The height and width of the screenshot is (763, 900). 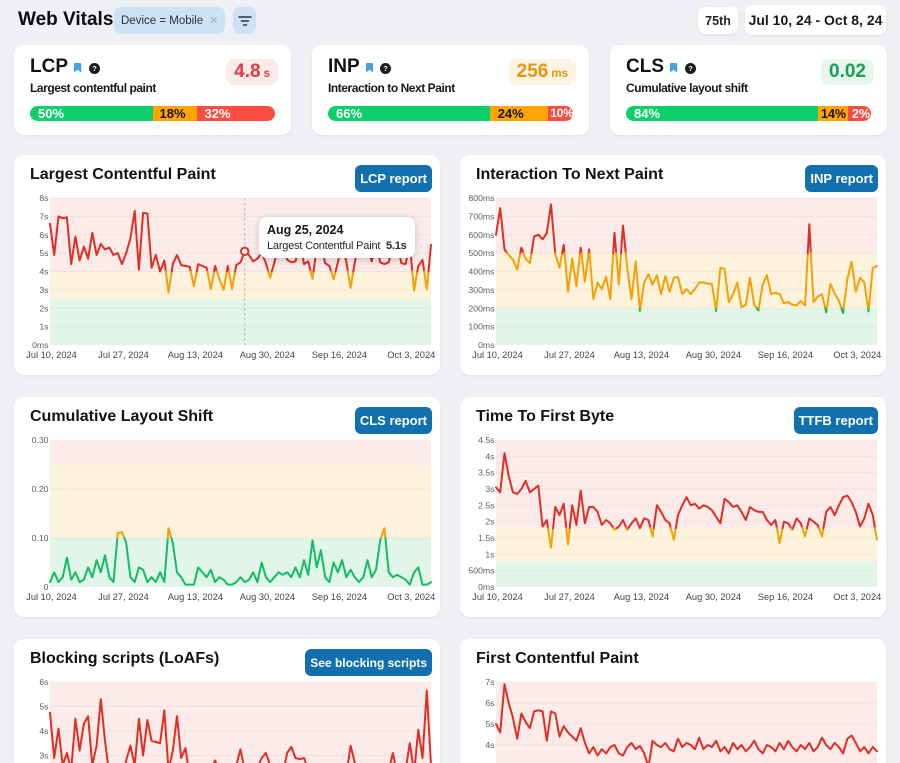 What do you see at coordinates (481, 216) in the screenshot?
I see `svg-text: 700ms` at bounding box center [481, 216].